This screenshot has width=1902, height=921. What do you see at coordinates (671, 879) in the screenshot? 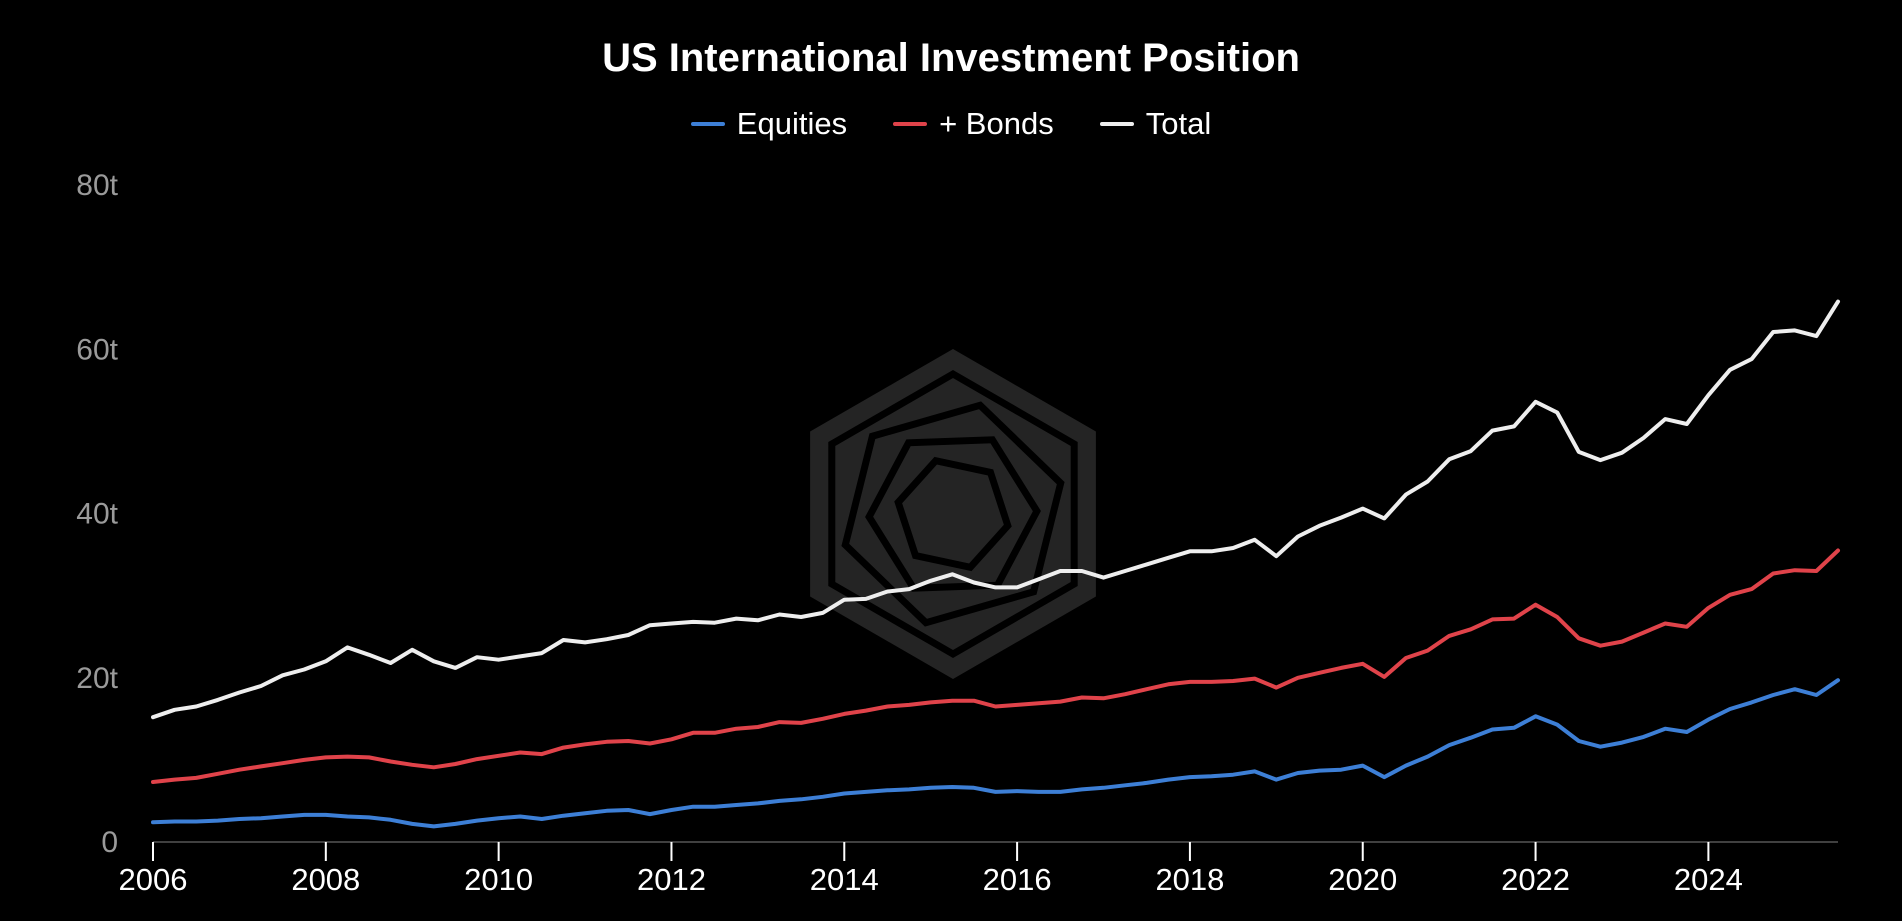
I see `x-tick-label: 2012` at bounding box center [671, 879].